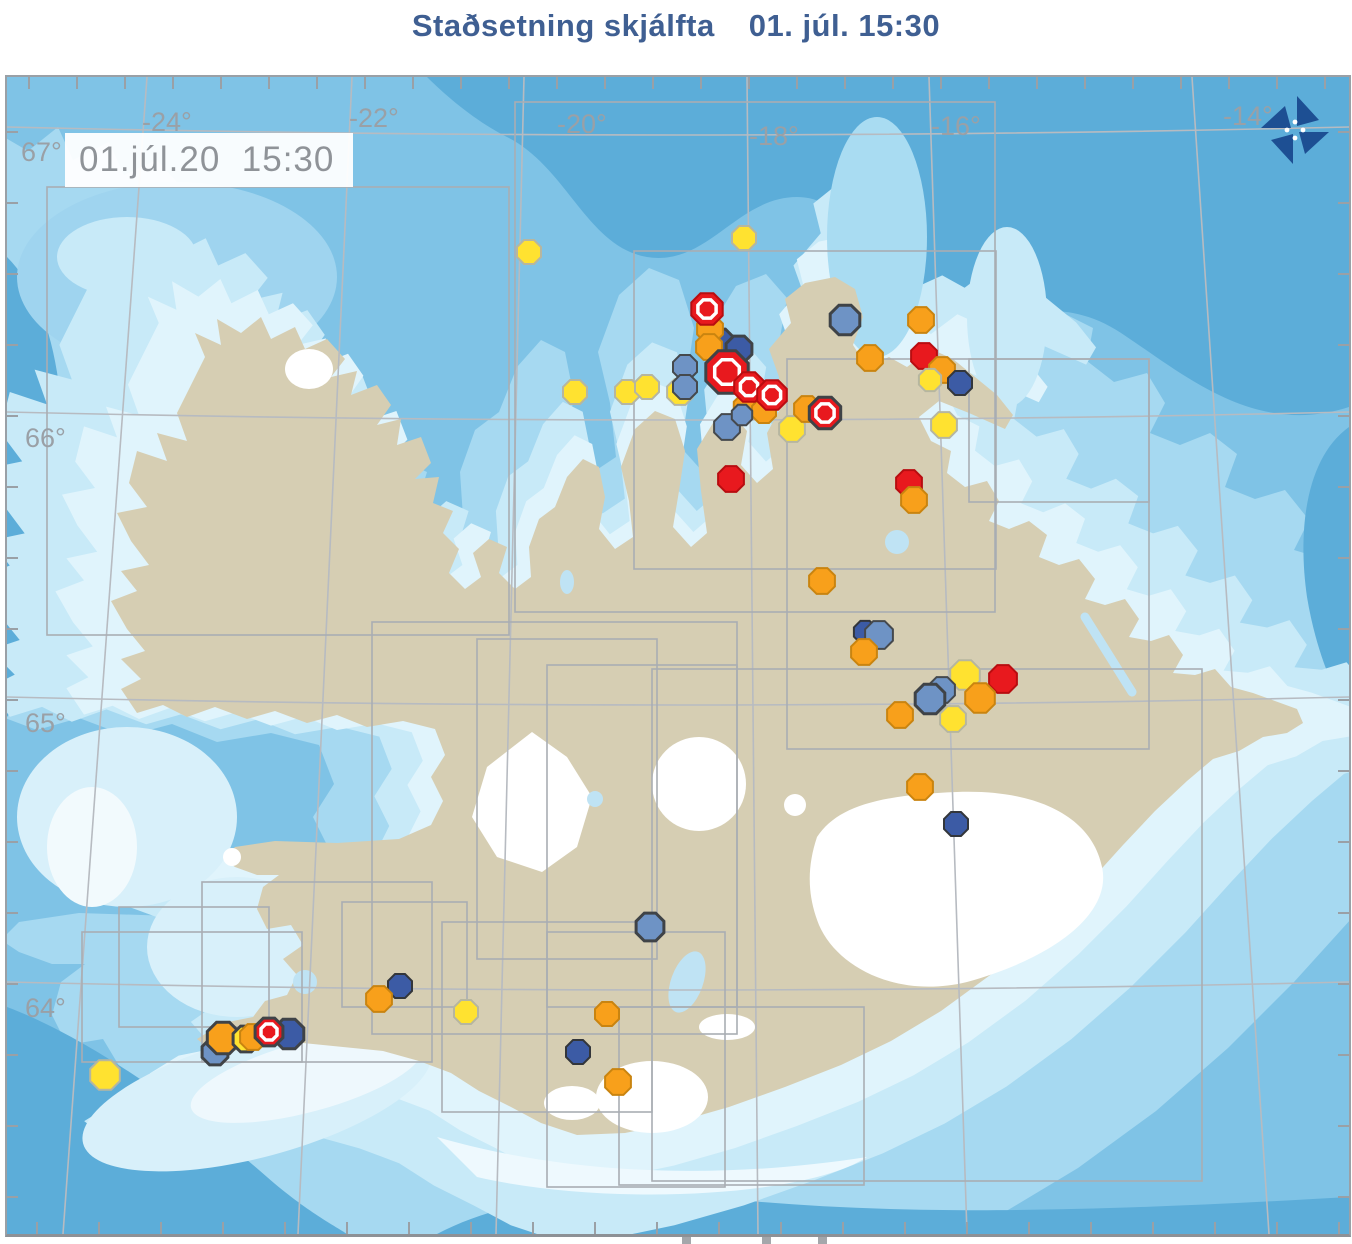 The width and height of the screenshot is (1352, 1244). What do you see at coordinates (844, 25) in the screenshot?
I see `title-datetime: 01. júl. 15:30` at bounding box center [844, 25].